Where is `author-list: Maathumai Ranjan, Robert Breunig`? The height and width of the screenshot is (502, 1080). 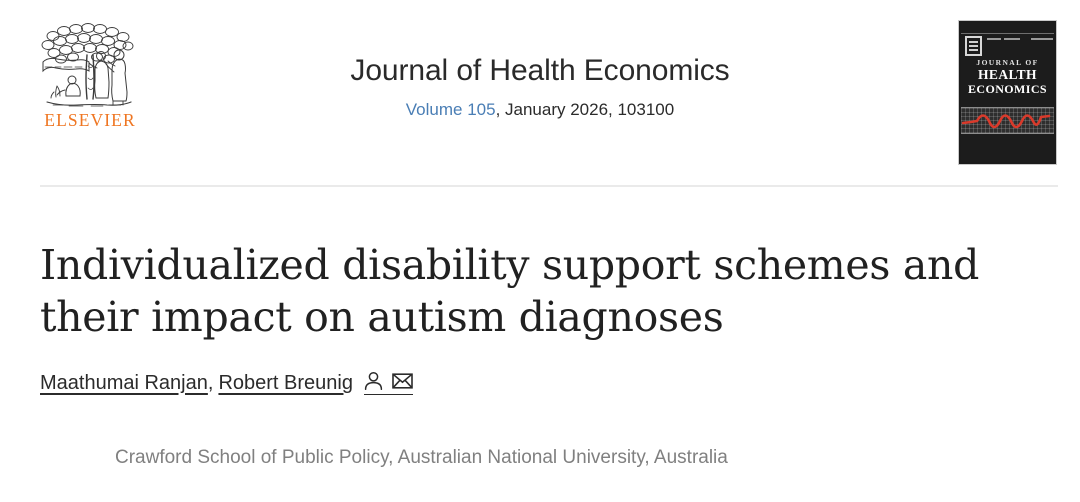 author-list: Maathumai Ranjan, Robert Breunig is located at coordinates (226, 383).